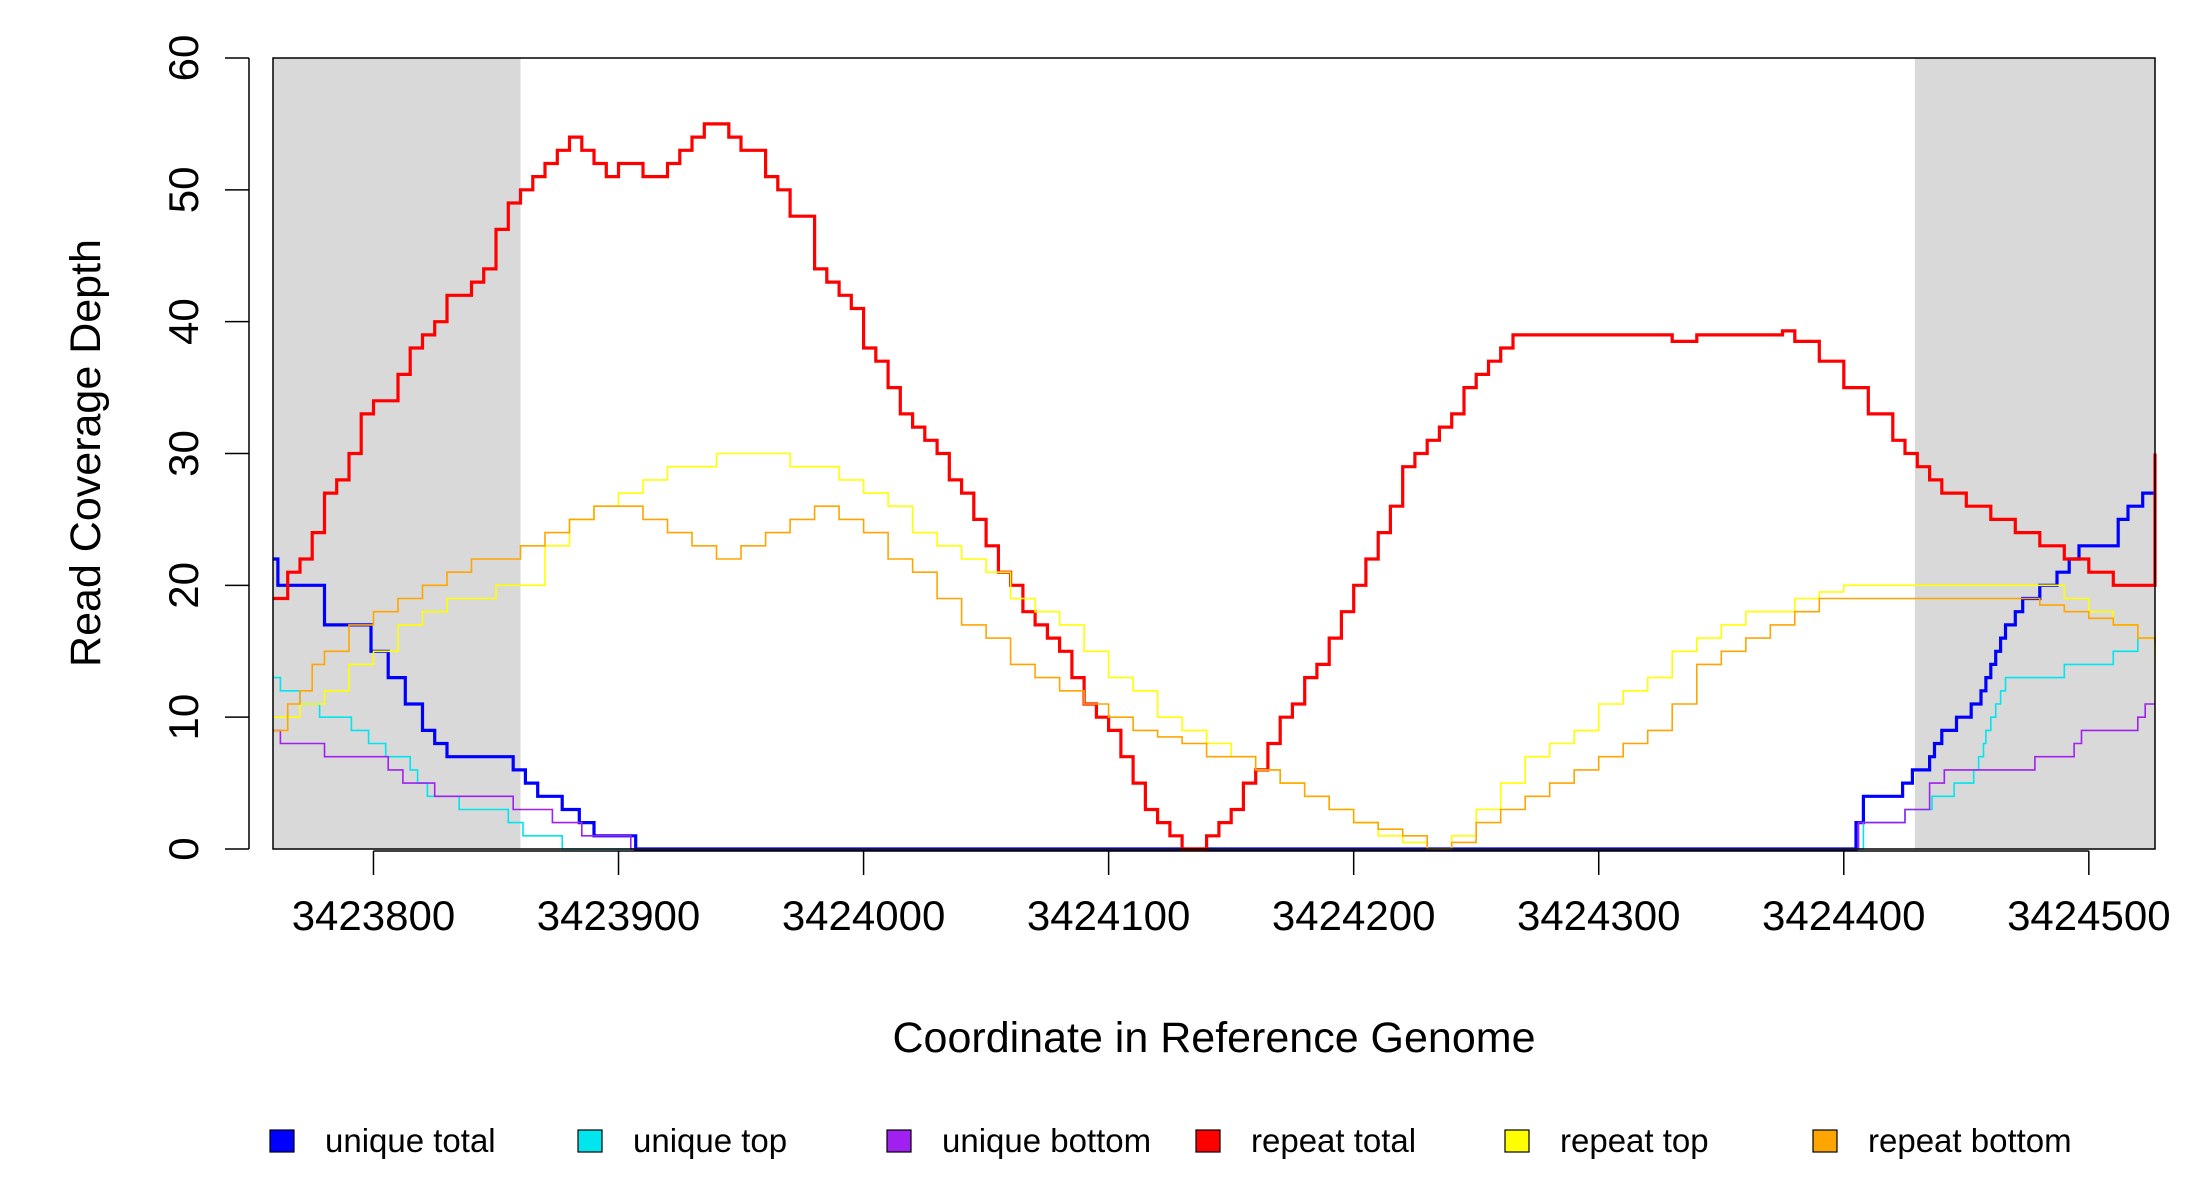 The image size is (2200, 1200). What do you see at coordinates (374, 915) in the screenshot?
I see `x-tick-label: 3423800` at bounding box center [374, 915].